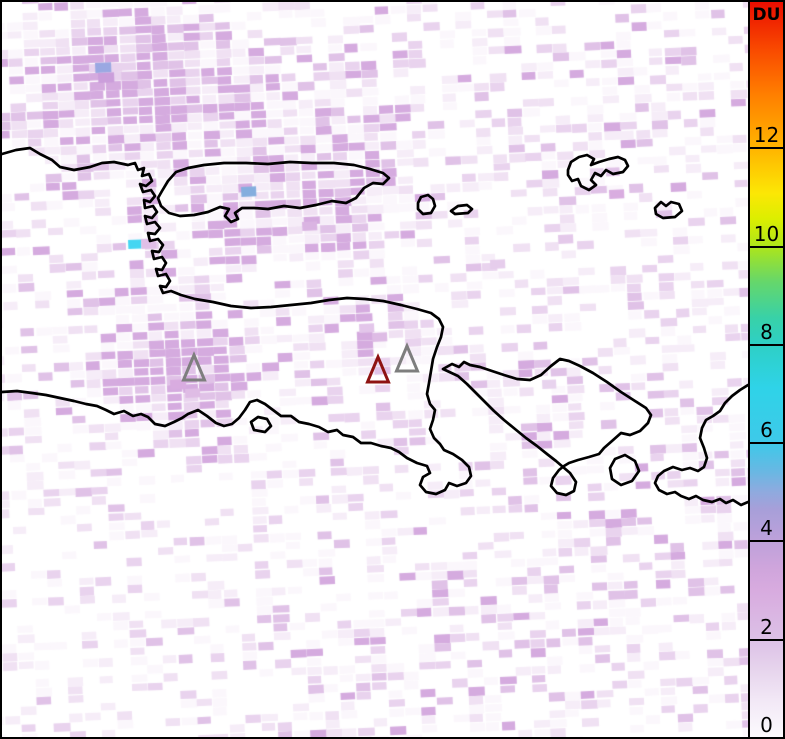 The width and height of the screenshot is (785, 739). Describe the element at coordinates (766, 627) in the screenshot. I see `colorbar-tick-label: 2` at that location.